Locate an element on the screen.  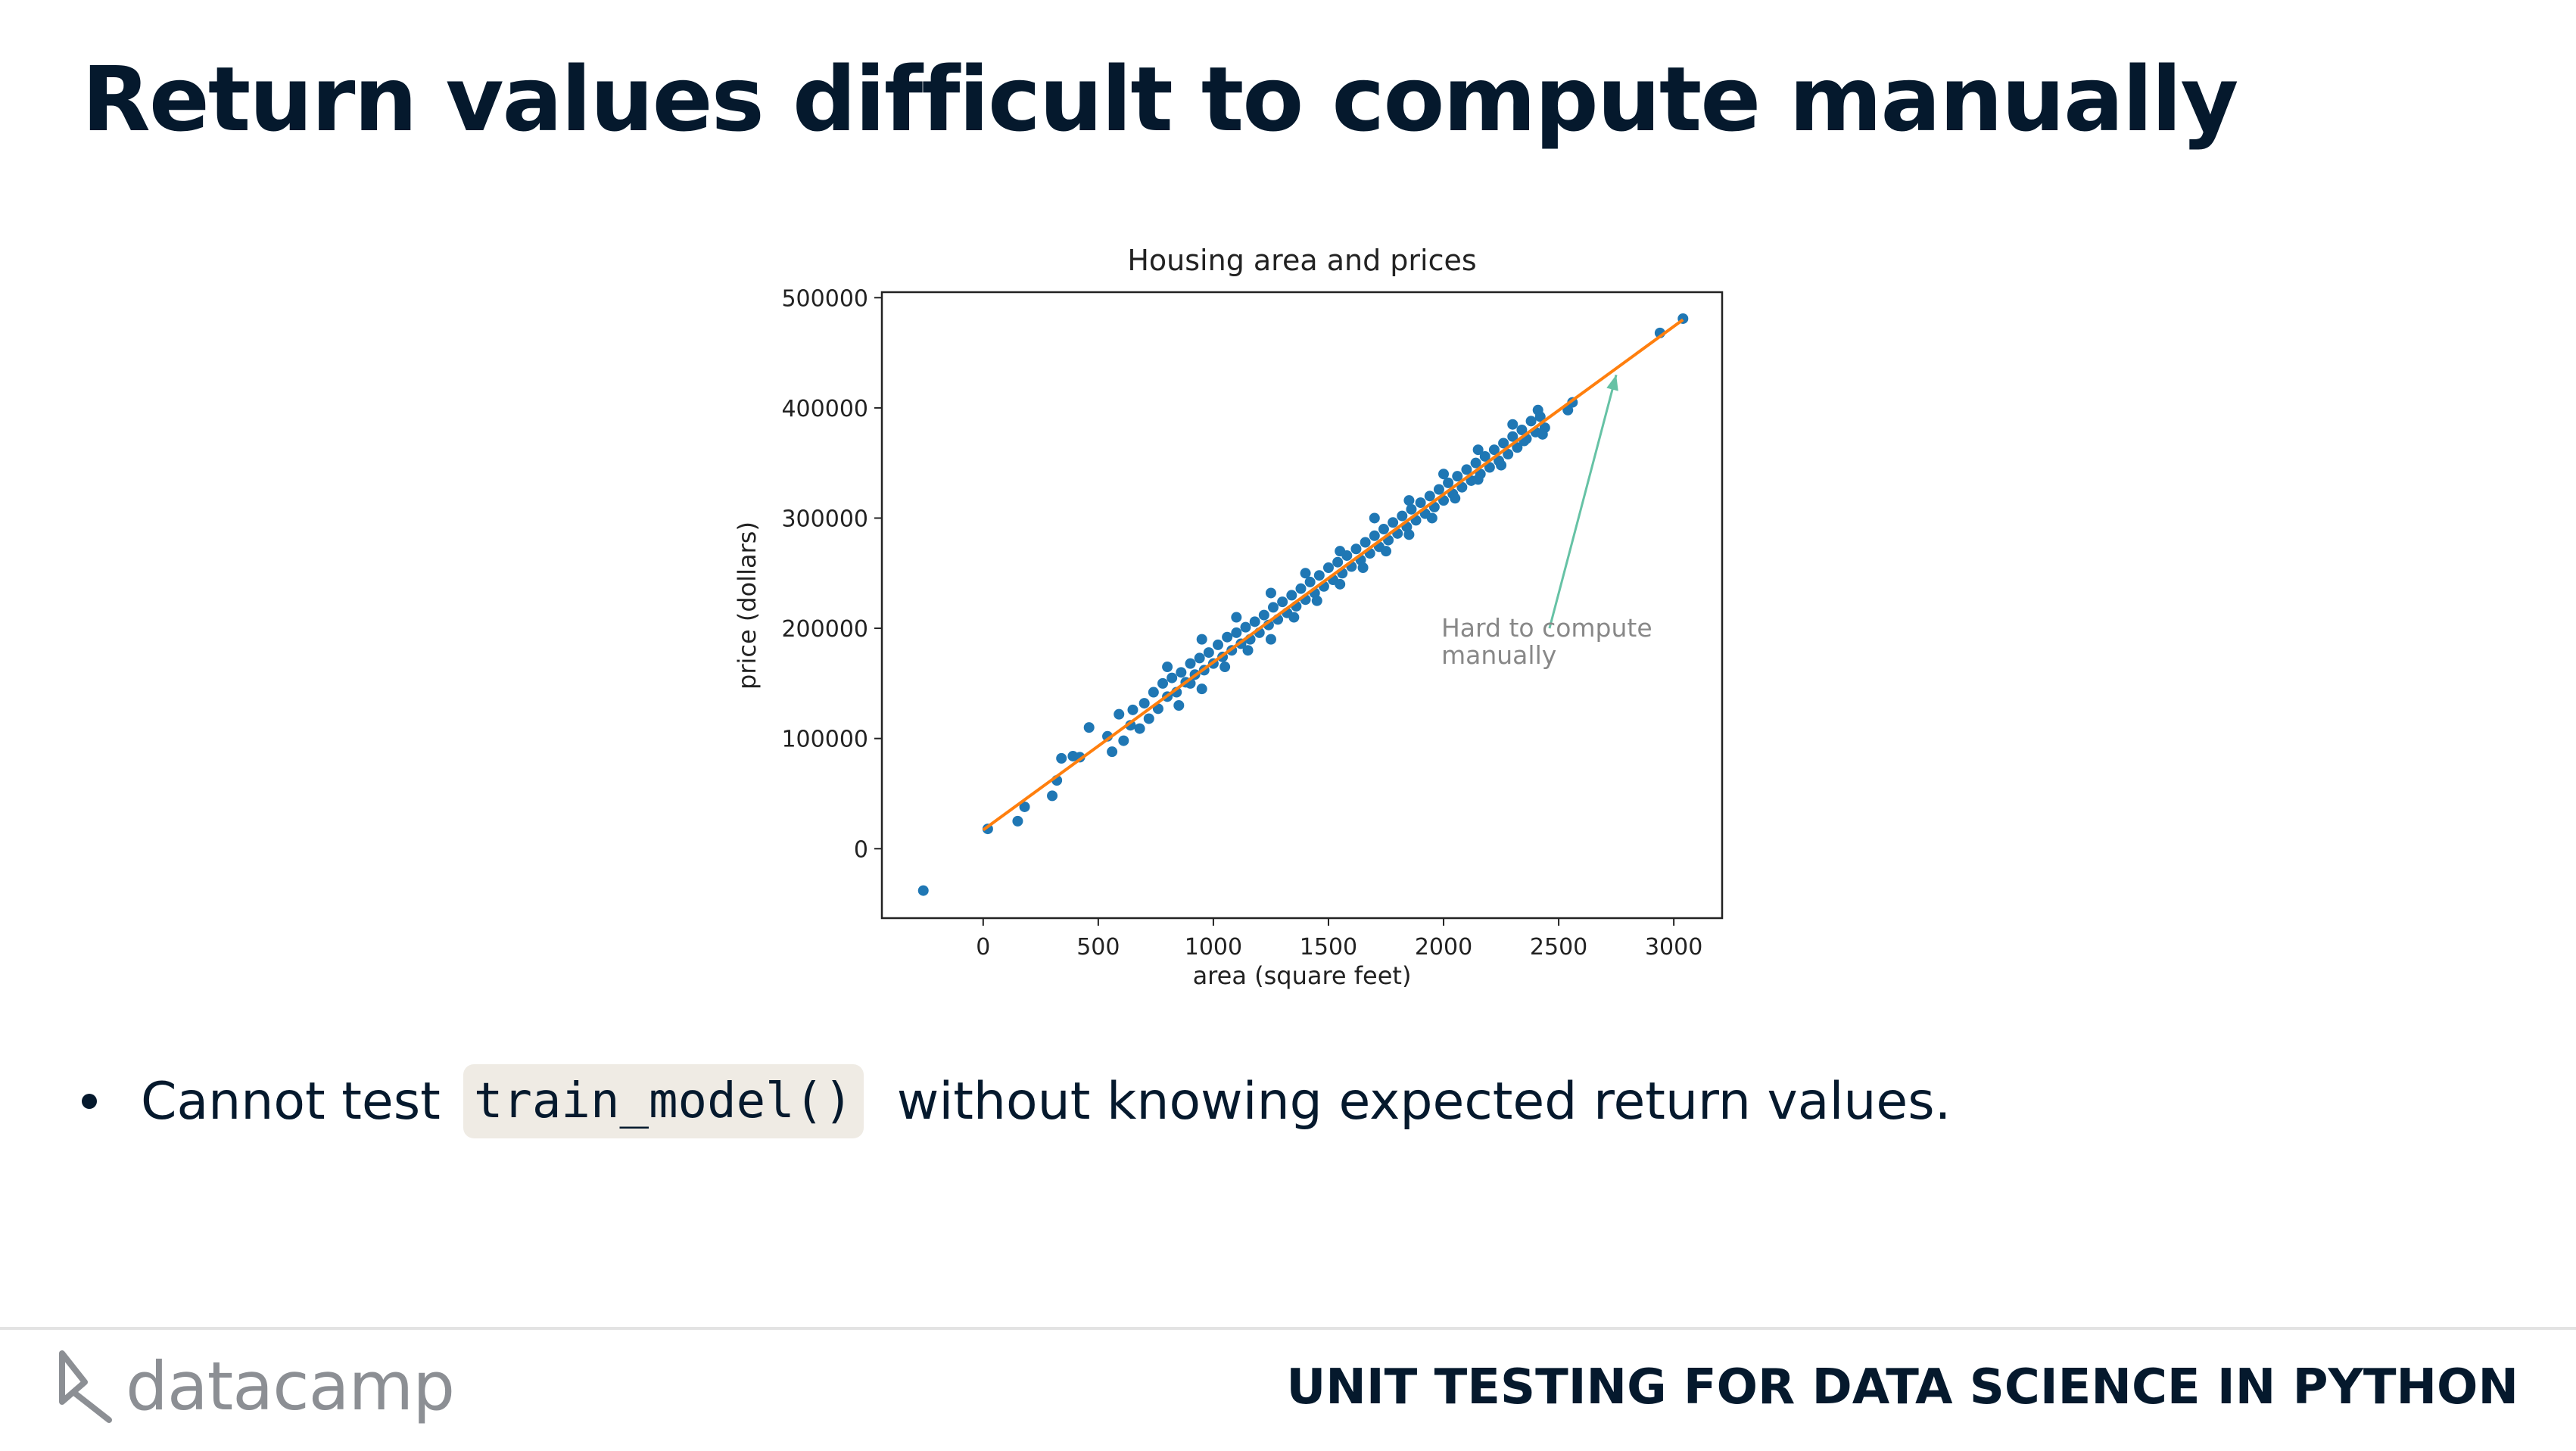
y-tick-label: 500000 is located at coordinates (825, 298).